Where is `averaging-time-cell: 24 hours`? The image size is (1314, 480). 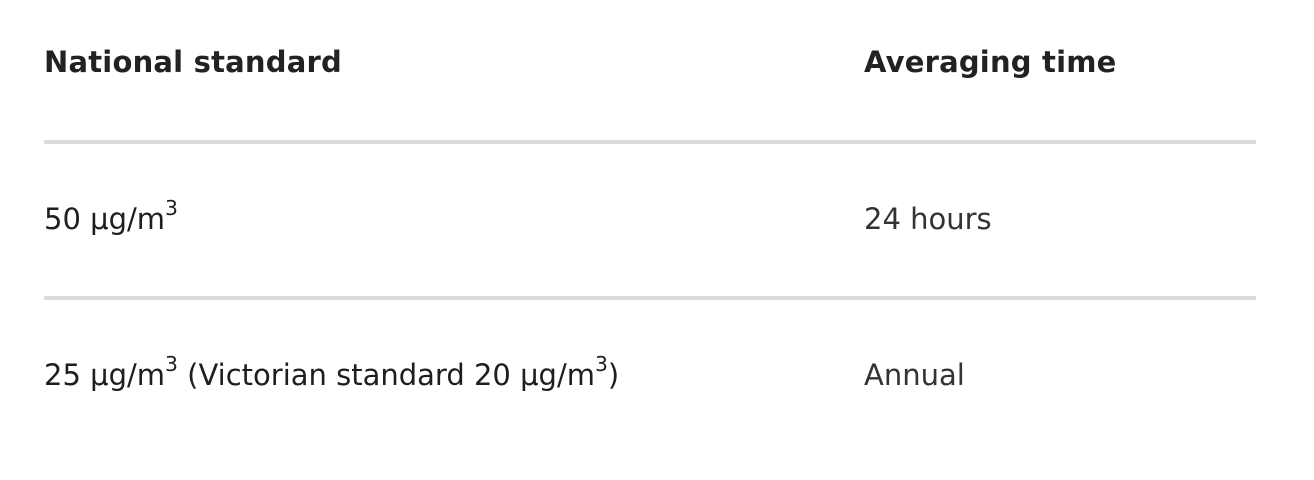 averaging-time-cell: 24 hours is located at coordinates (928, 219).